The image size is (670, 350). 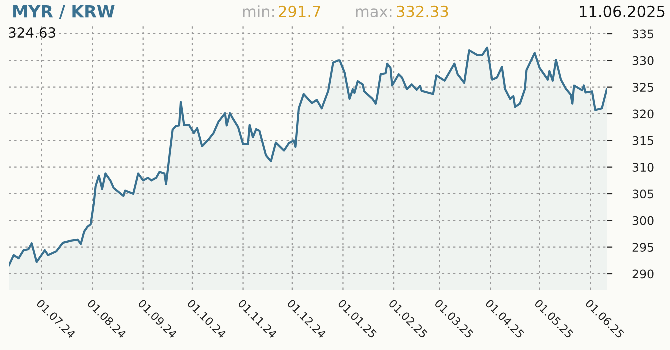 I want to click on text: min:, so click(x=258, y=12).